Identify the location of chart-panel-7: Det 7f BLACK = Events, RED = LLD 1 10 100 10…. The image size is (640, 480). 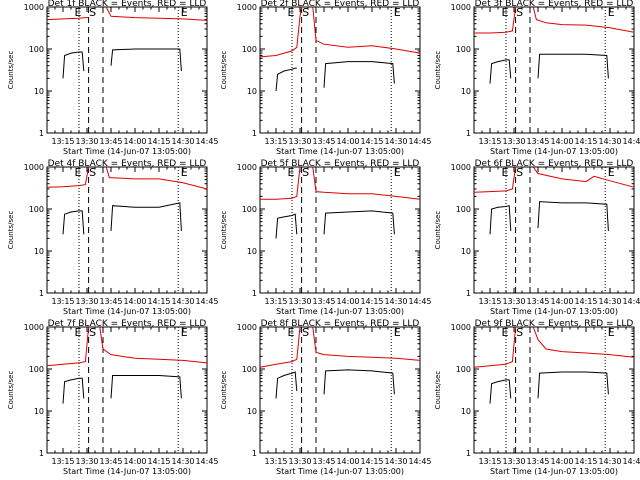
(113, 397).